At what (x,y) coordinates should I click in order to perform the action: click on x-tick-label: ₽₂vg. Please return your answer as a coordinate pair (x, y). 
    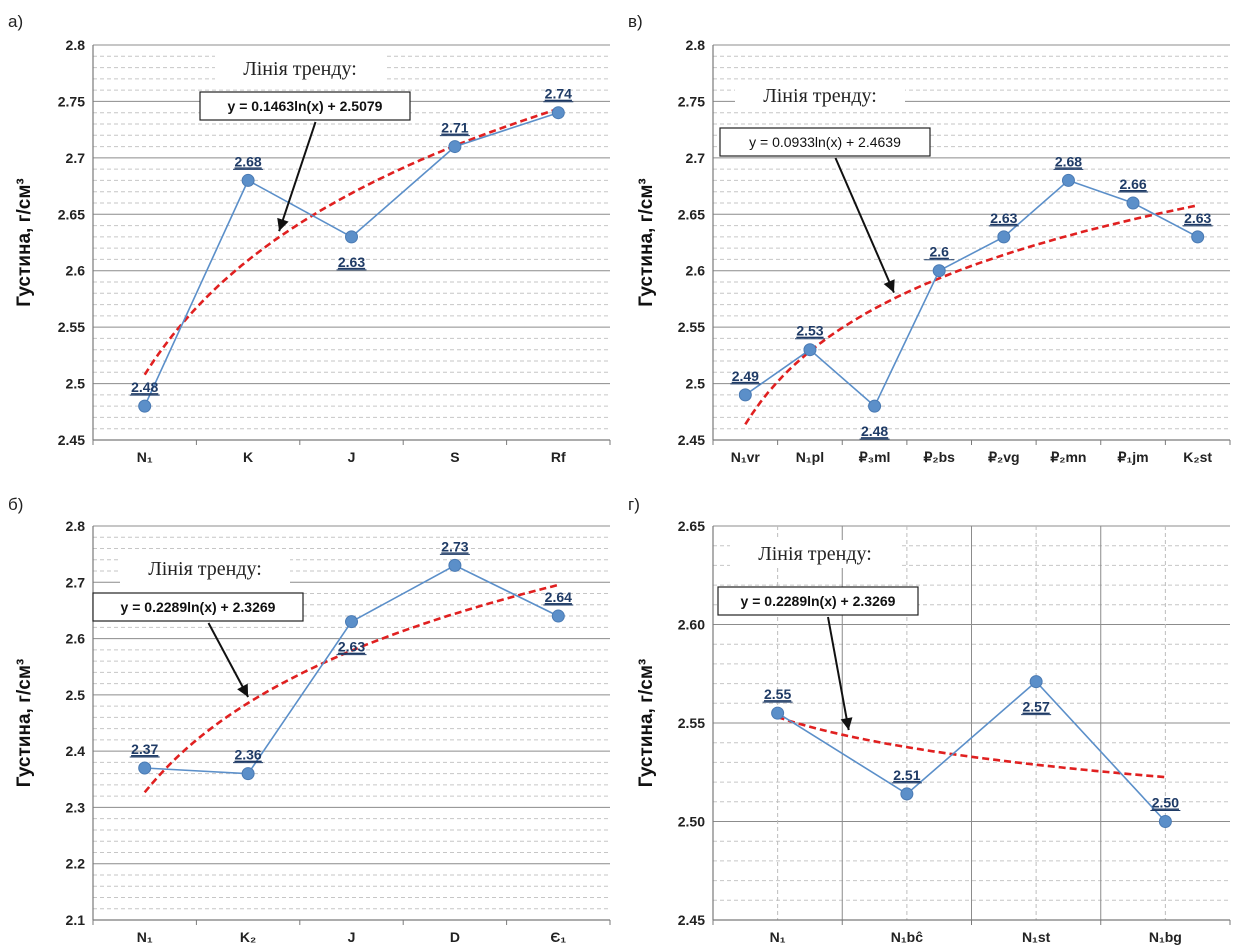
    Looking at the image, I should click on (1003, 457).